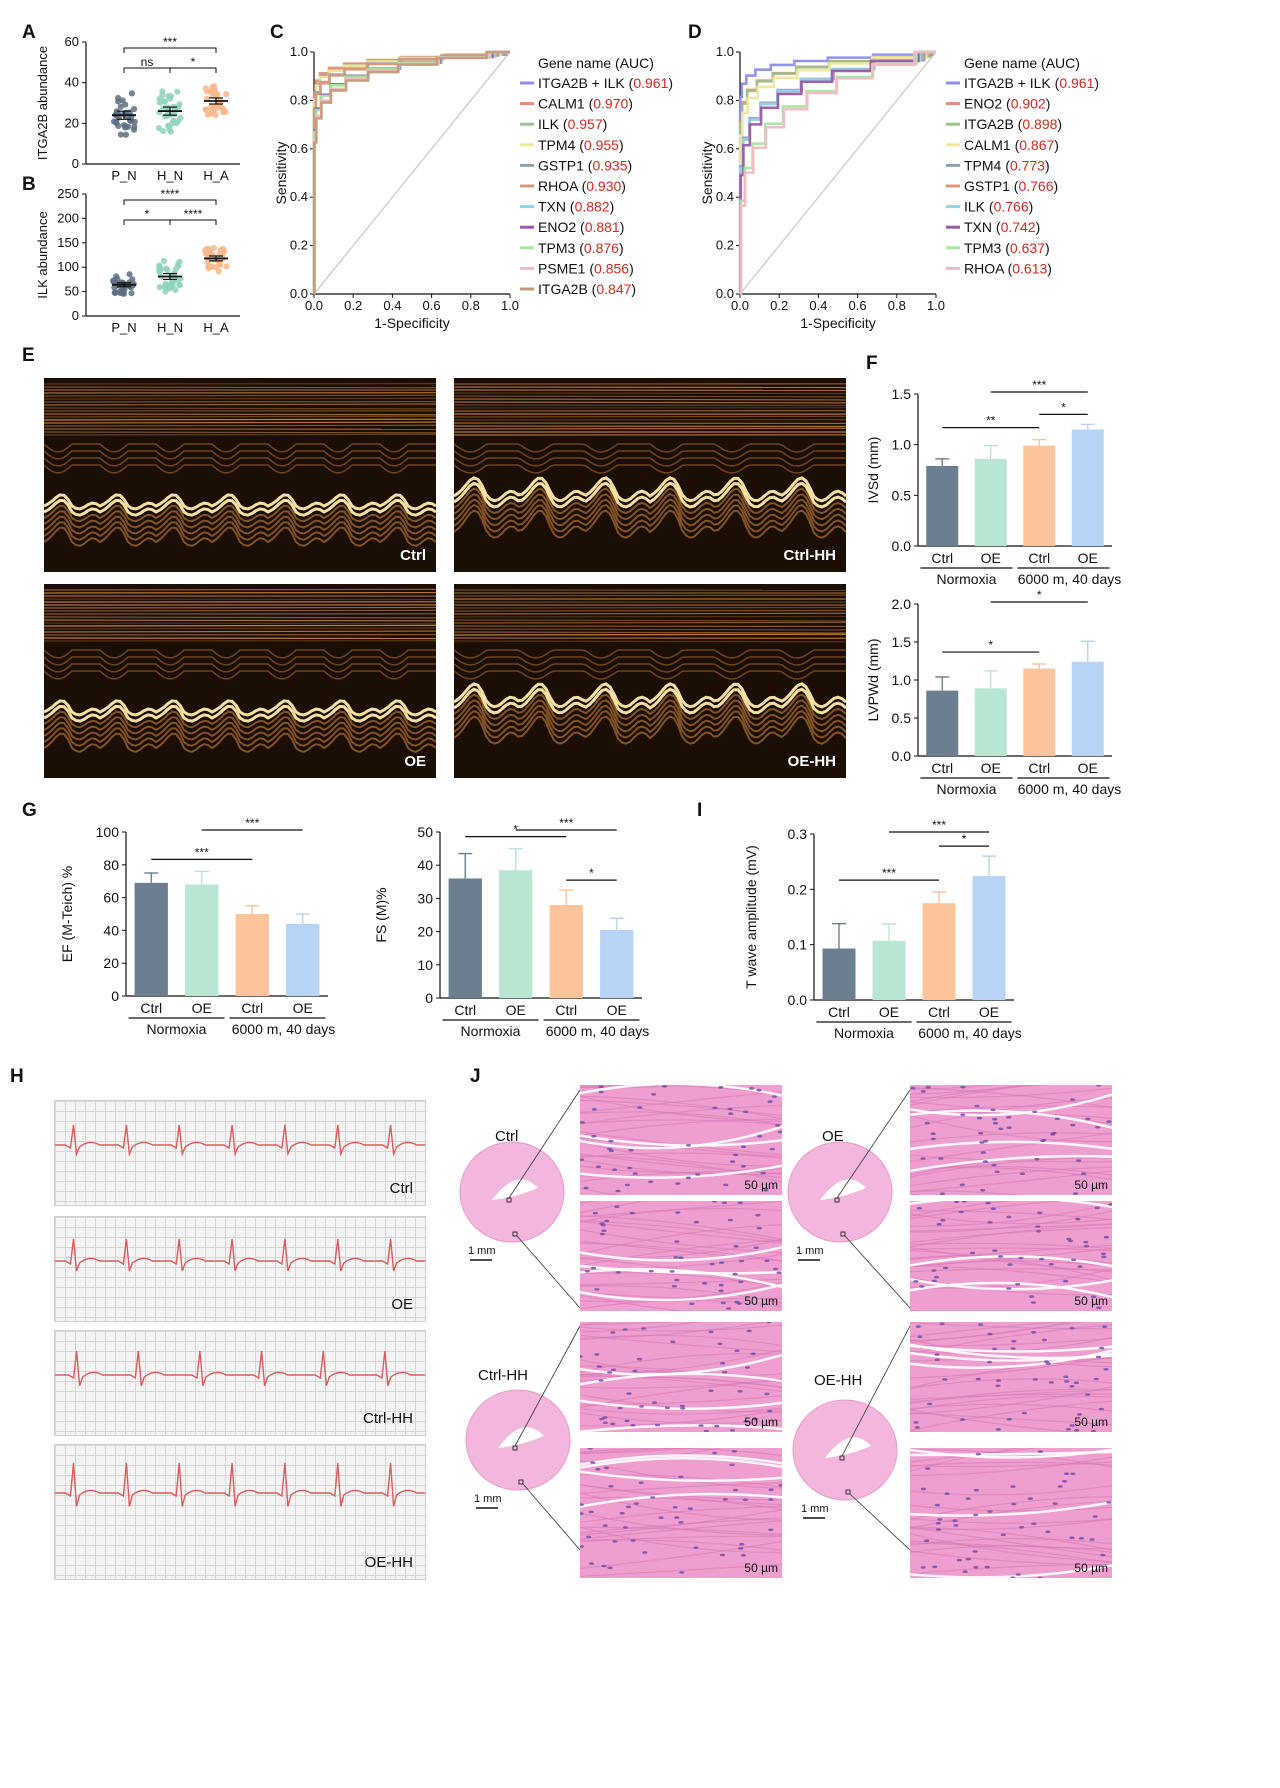 The height and width of the screenshot is (1788, 1280). What do you see at coordinates (902, 394) in the screenshot?
I see `y-tick-label: 1.5` at bounding box center [902, 394].